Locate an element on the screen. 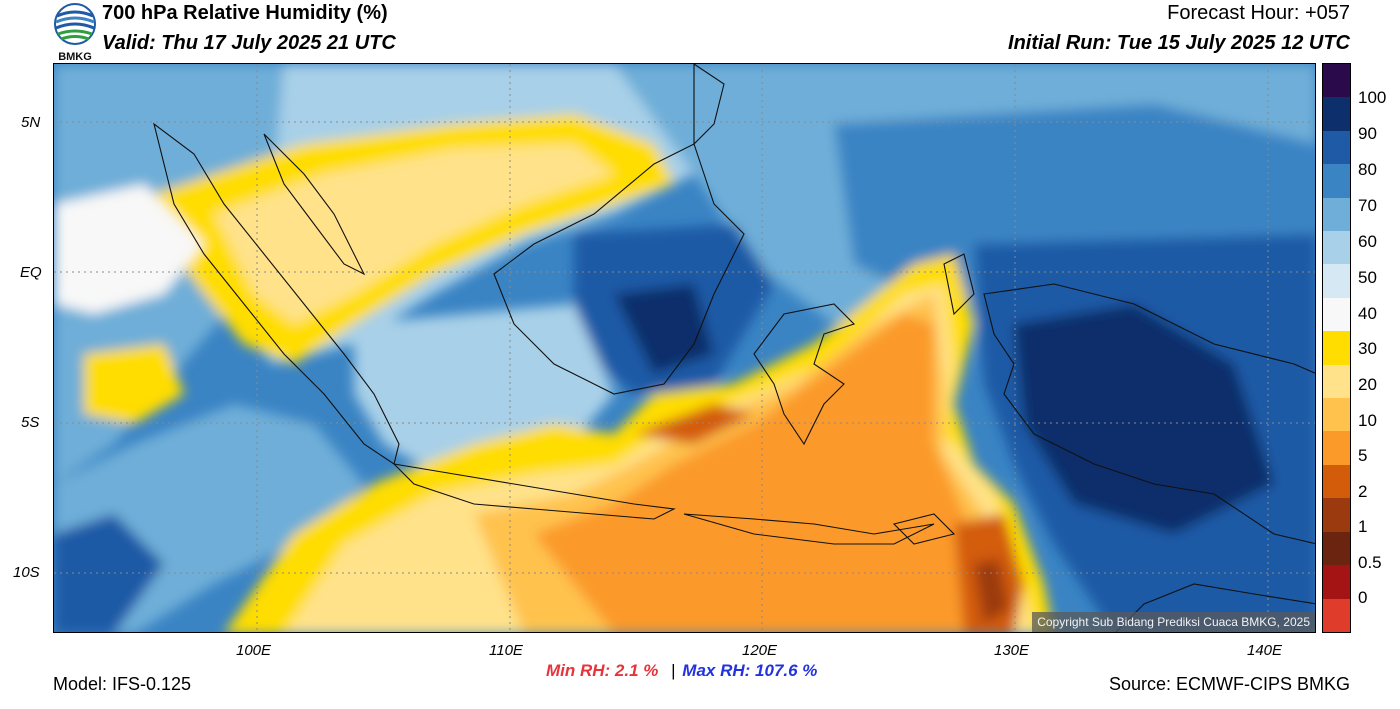 Image resolution: width=1400 pixels, height=709 pixels. colorbar is located at coordinates (1336, 348).